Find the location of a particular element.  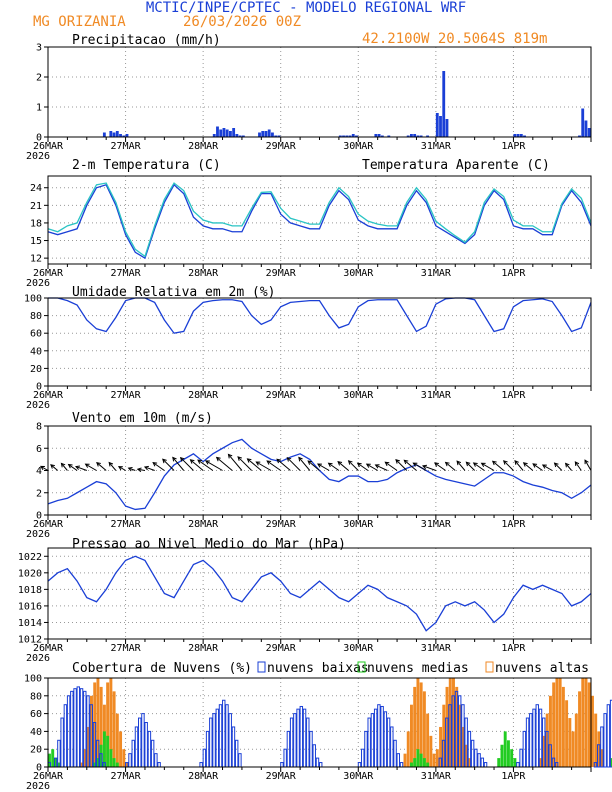

y-tick-label: 6 is located at coordinates (39, 449).